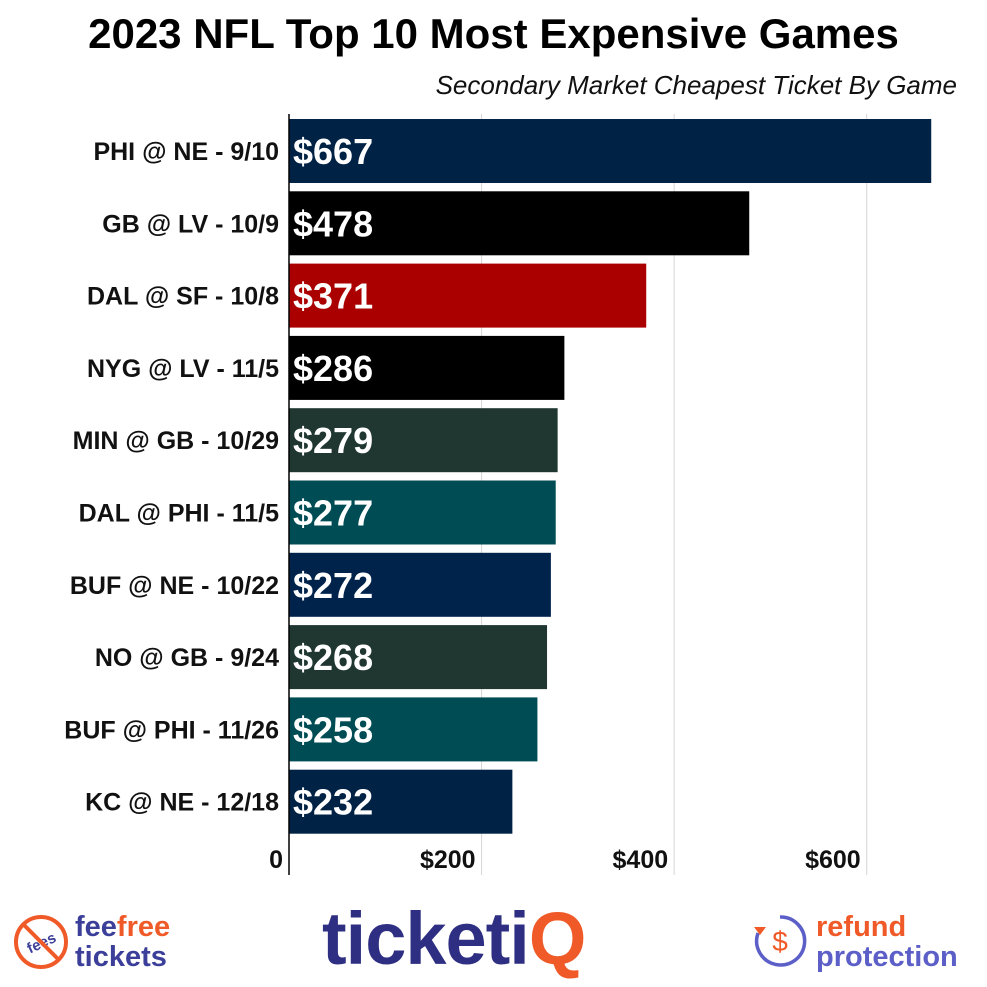 This screenshot has width=987, height=987. I want to click on chart-subtitle: Secondary Market Cheapest Ticket By Game, so click(696, 85).